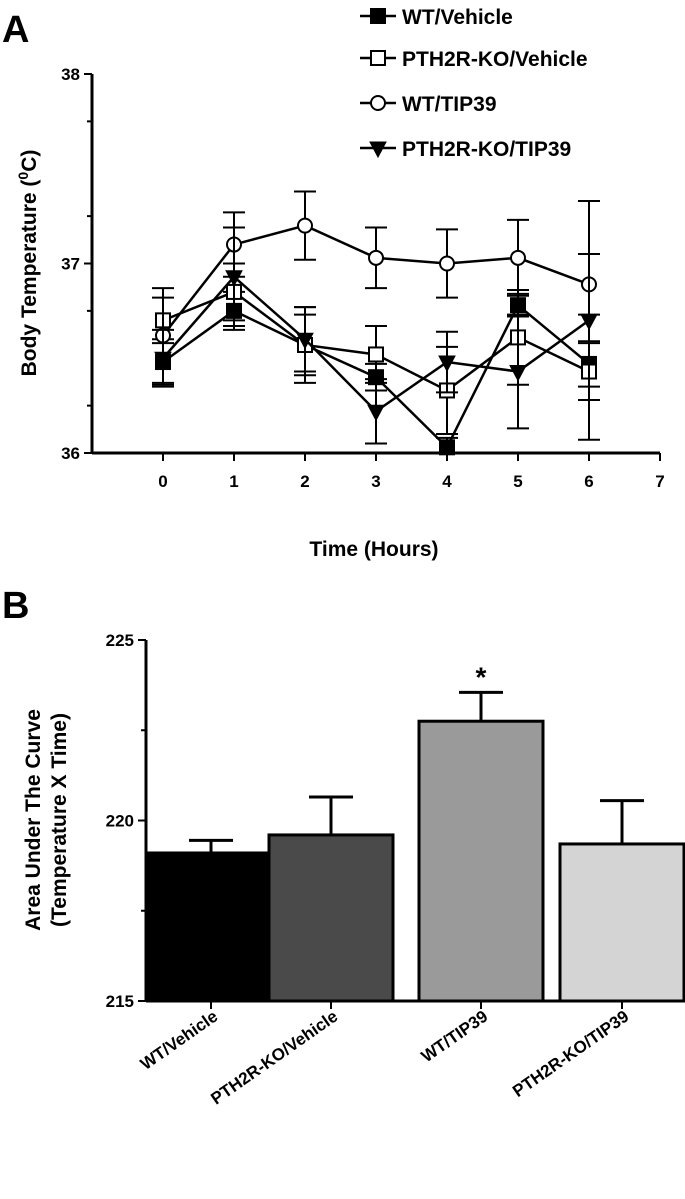 Image resolution: width=685 pixels, height=1199 pixels. Describe the element at coordinates (15, 30) in the screenshot. I see `panel-a-letter: A` at that location.